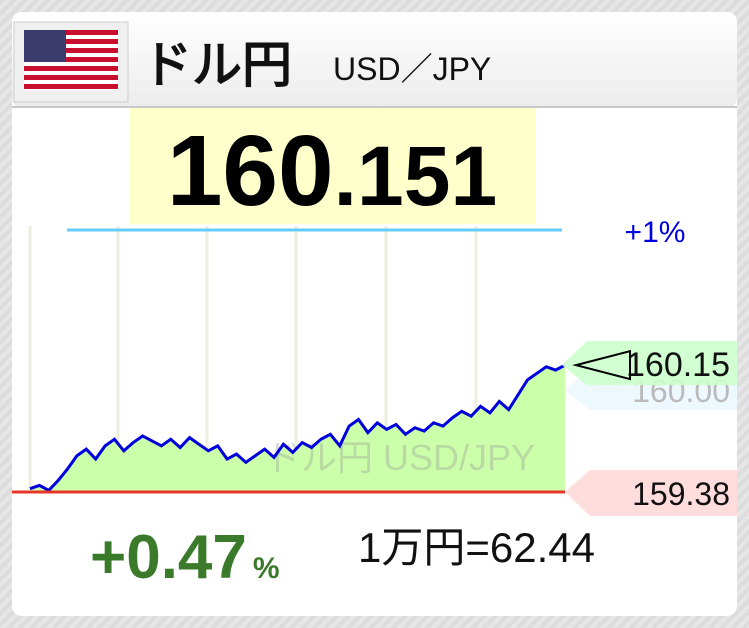 The width and height of the screenshot is (749, 628). What do you see at coordinates (416, 176) in the screenshot?
I see `price-decimal: .151` at bounding box center [416, 176].